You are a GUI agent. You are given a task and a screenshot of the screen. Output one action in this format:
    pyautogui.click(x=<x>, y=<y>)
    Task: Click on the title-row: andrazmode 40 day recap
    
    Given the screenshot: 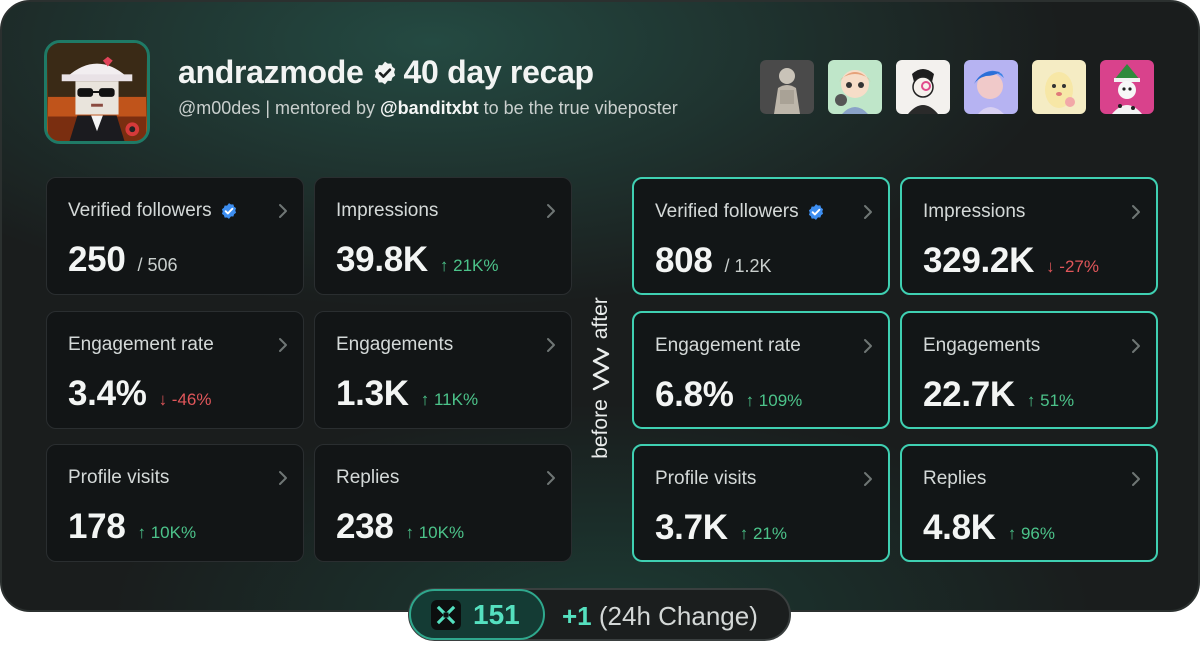 What is the action you would take?
    pyautogui.click(x=386, y=72)
    